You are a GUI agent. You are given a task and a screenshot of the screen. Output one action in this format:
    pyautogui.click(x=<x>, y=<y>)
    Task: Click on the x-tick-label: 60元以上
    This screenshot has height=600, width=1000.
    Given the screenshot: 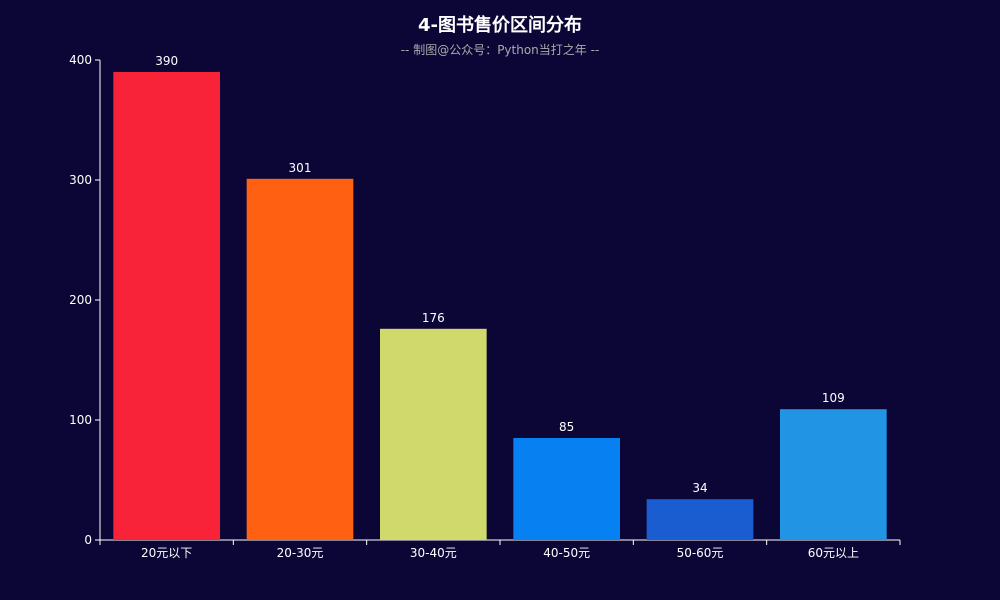 What is the action you would take?
    pyautogui.click(x=833, y=553)
    